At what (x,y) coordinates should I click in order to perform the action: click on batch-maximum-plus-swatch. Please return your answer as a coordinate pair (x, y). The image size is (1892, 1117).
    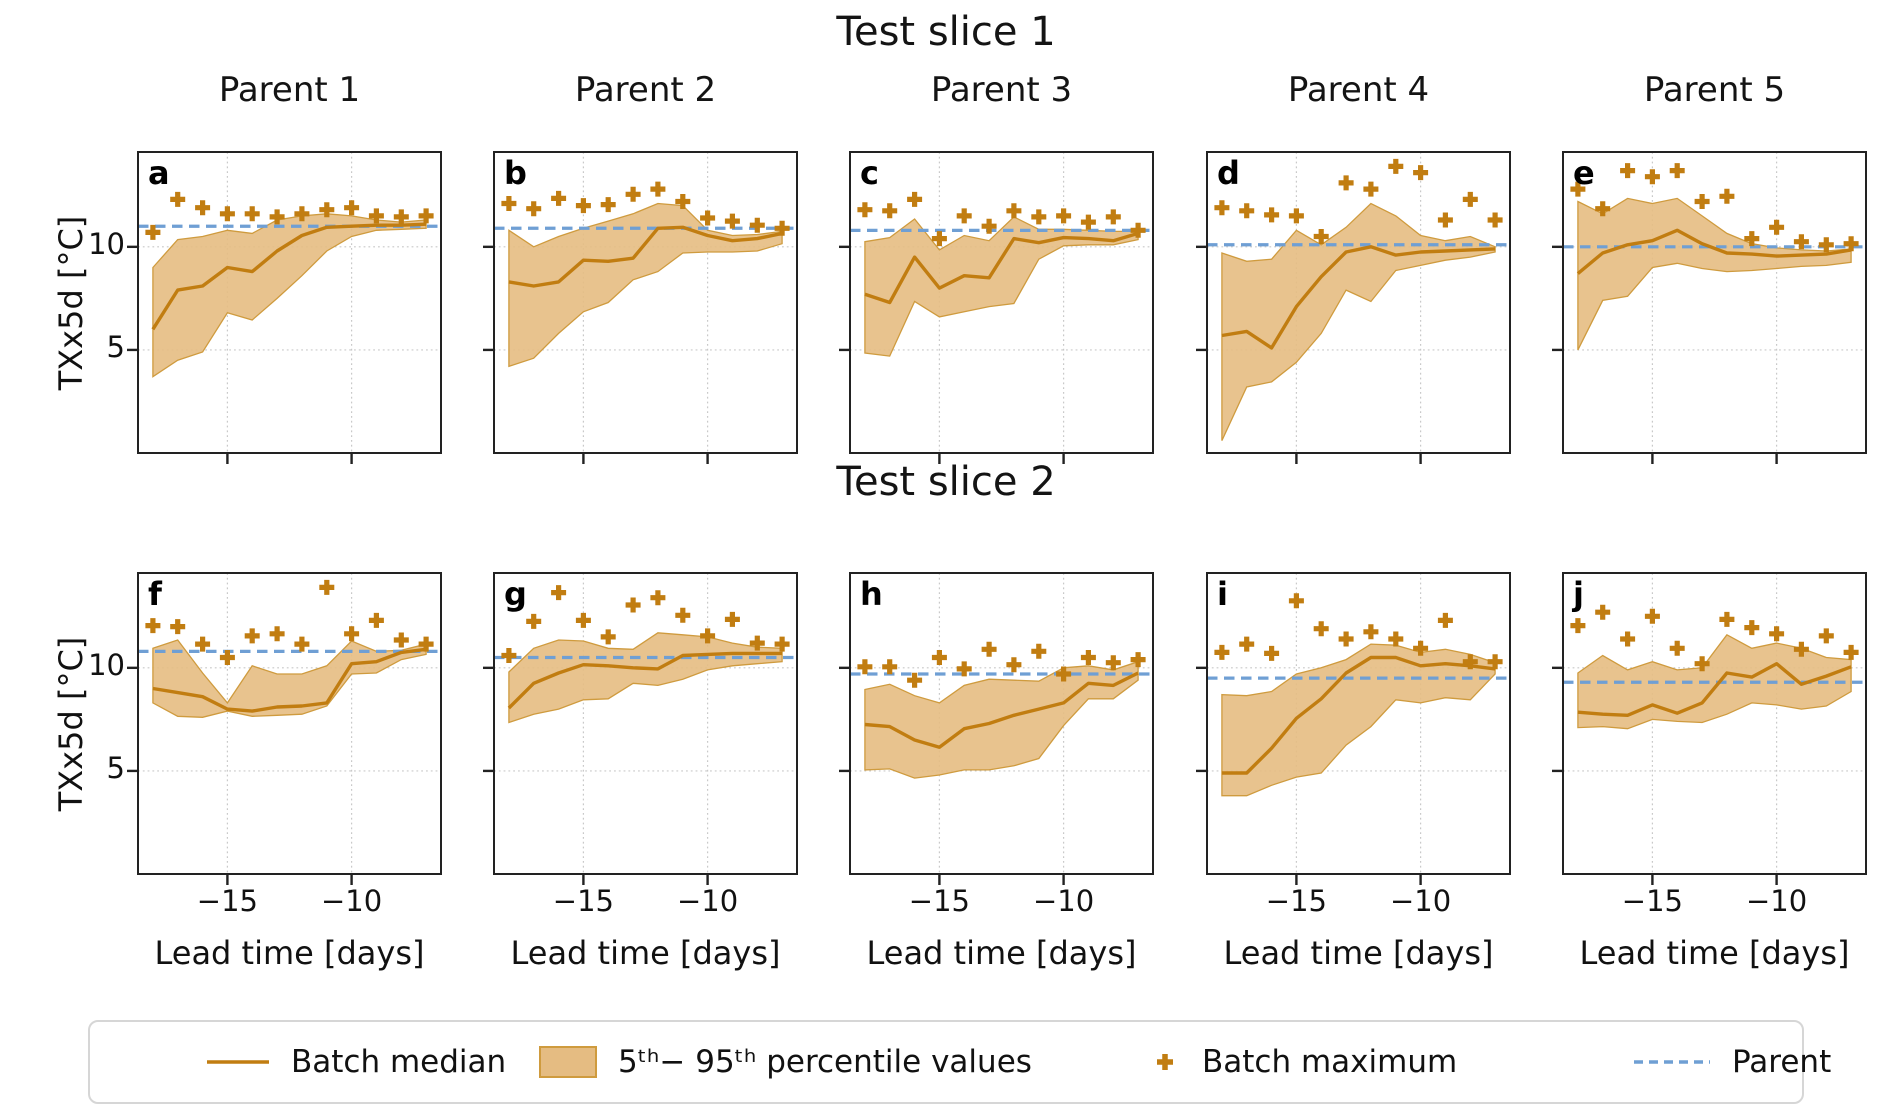
    Looking at the image, I should click on (1165, 1062).